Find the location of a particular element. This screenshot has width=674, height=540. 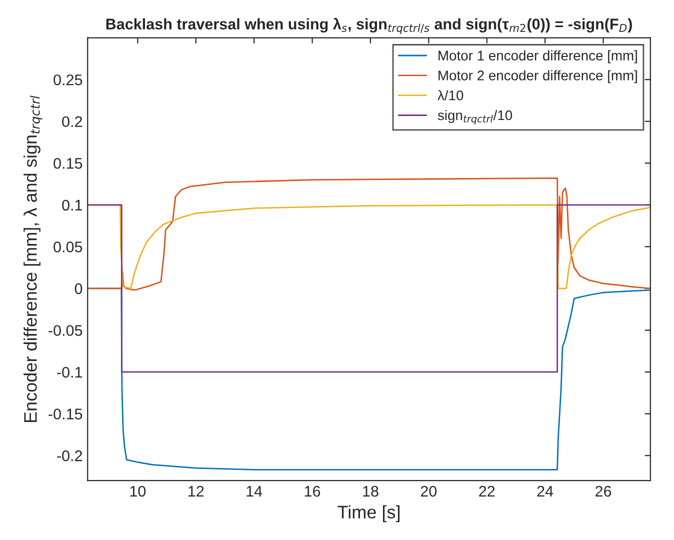

y-tick-label: 0.25 is located at coordinates (68, 80).